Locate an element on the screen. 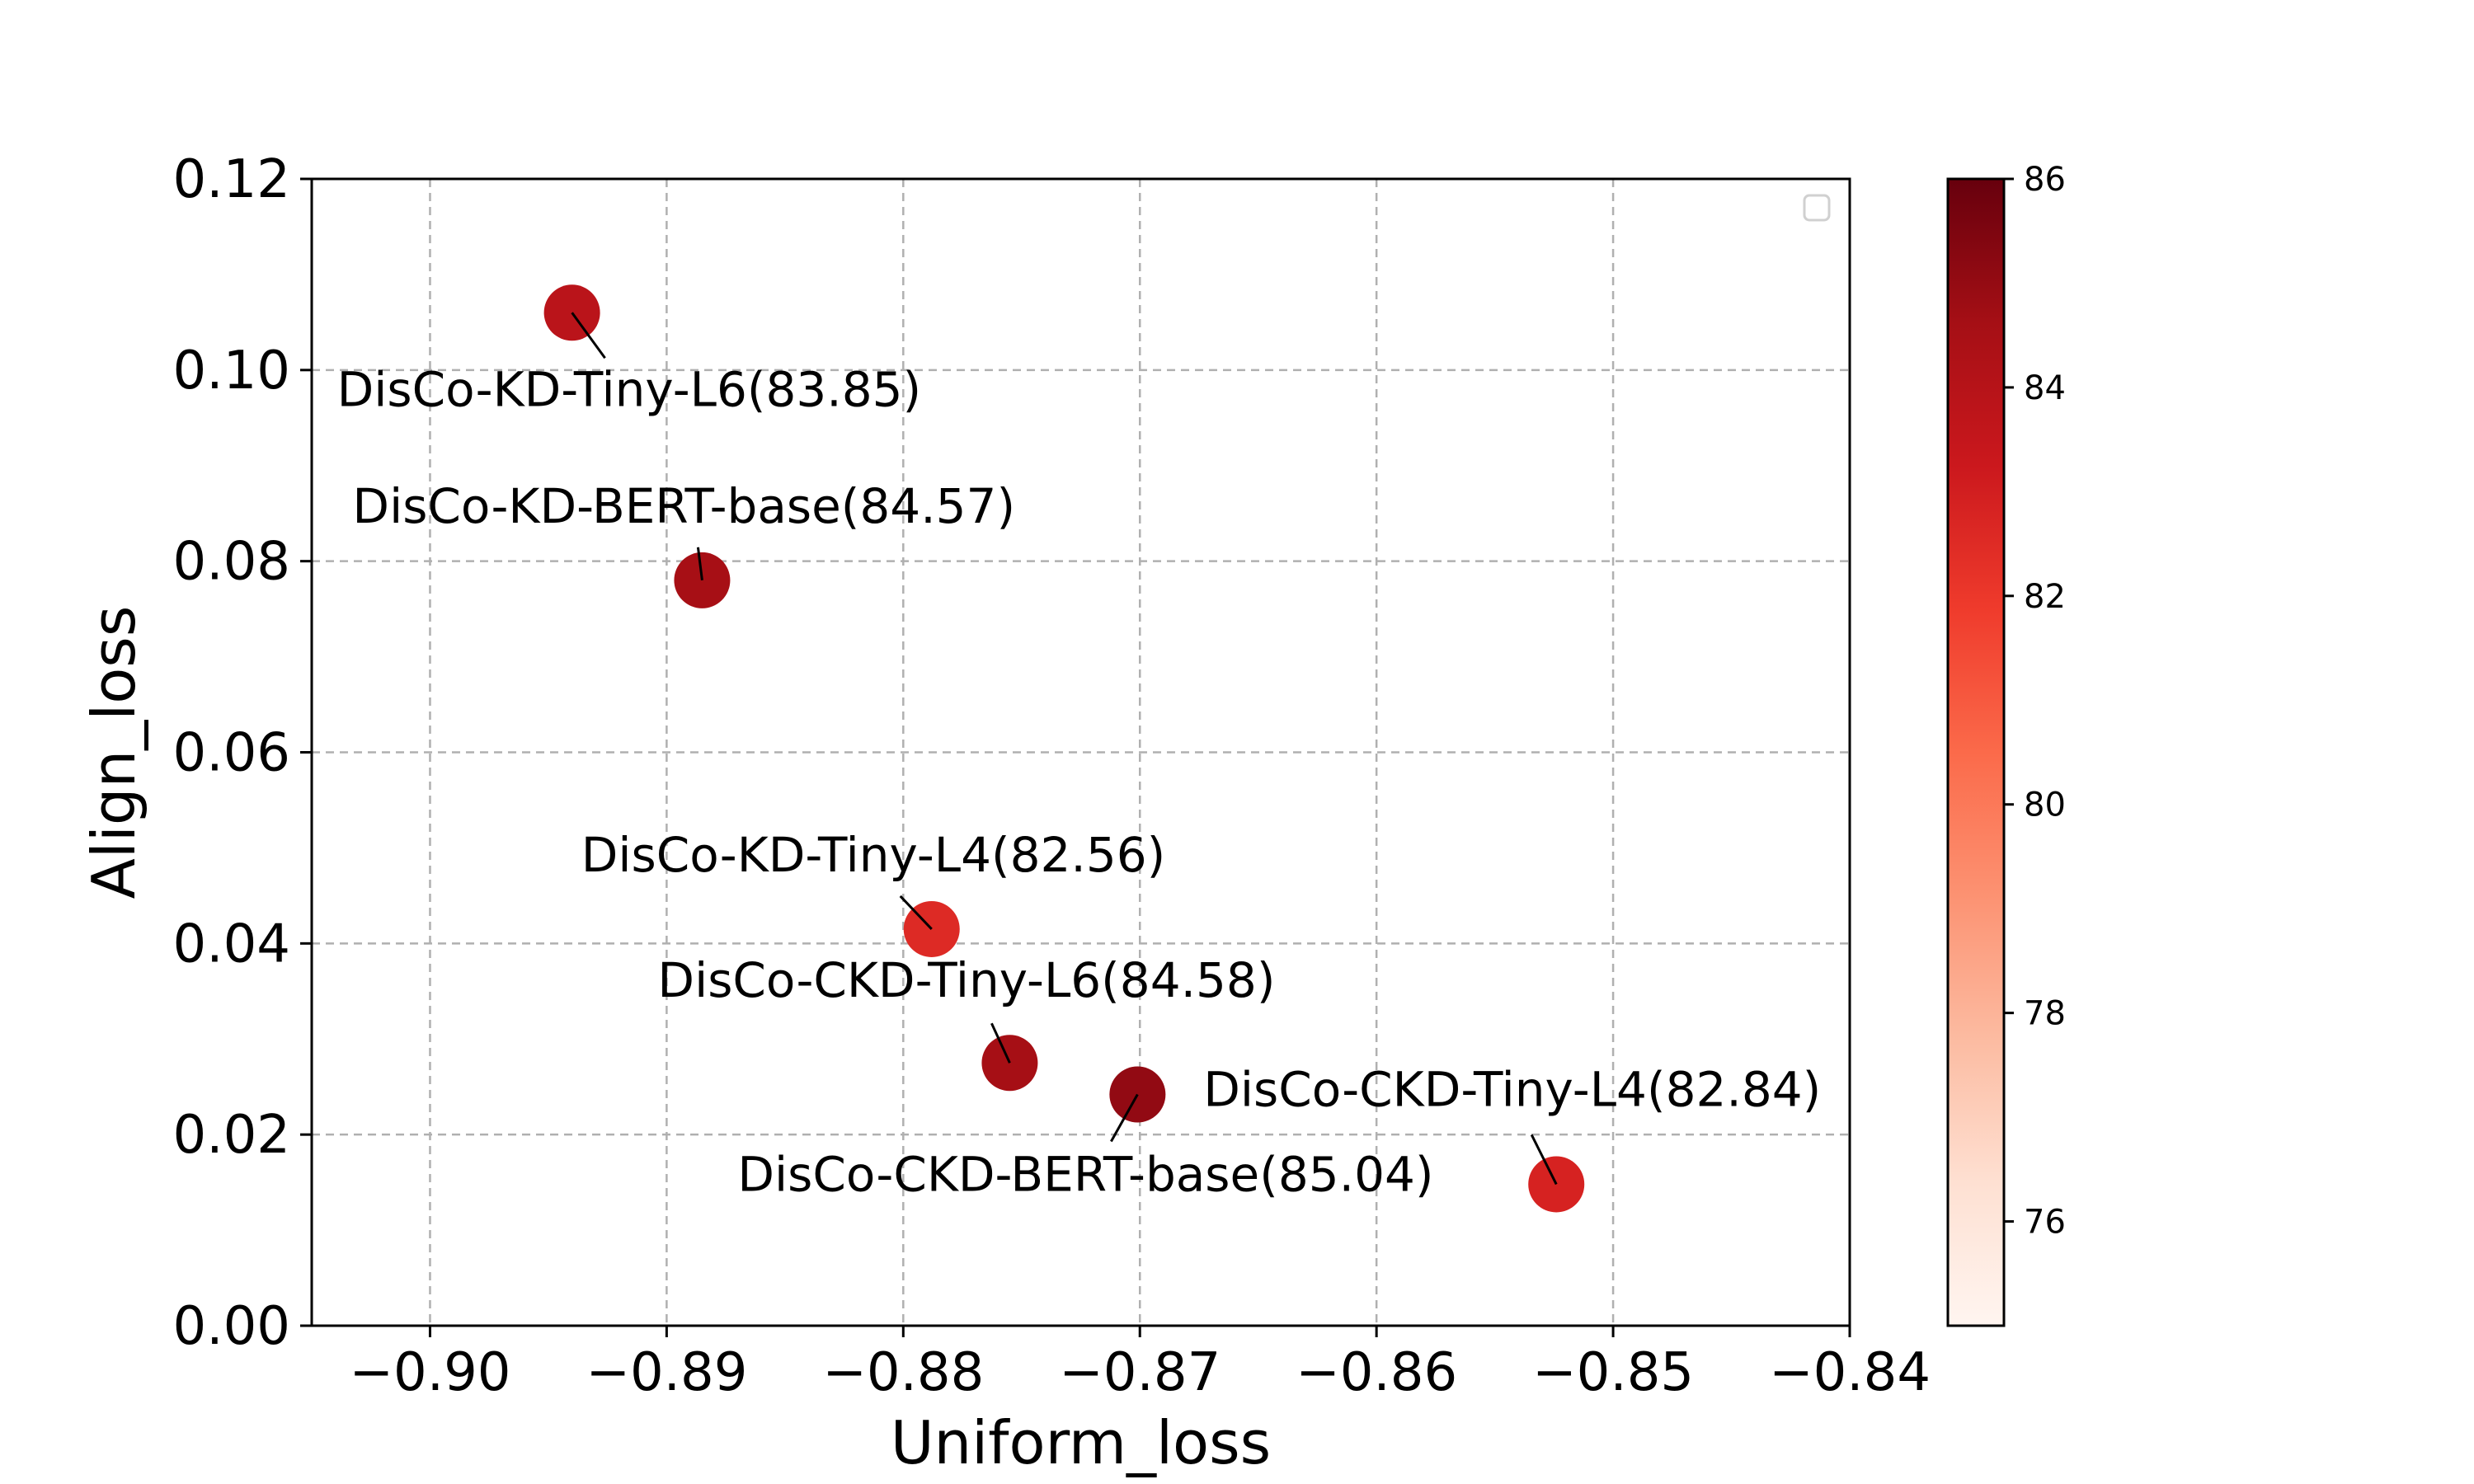 This screenshot has width=2474, height=1484. colorbar-tick-label: 78 is located at coordinates (2045, 1014).